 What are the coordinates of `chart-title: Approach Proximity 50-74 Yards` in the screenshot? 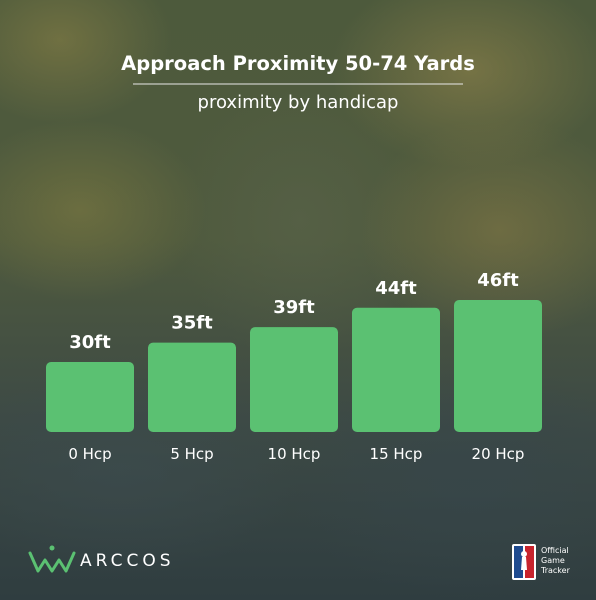 It's located at (298, 63).